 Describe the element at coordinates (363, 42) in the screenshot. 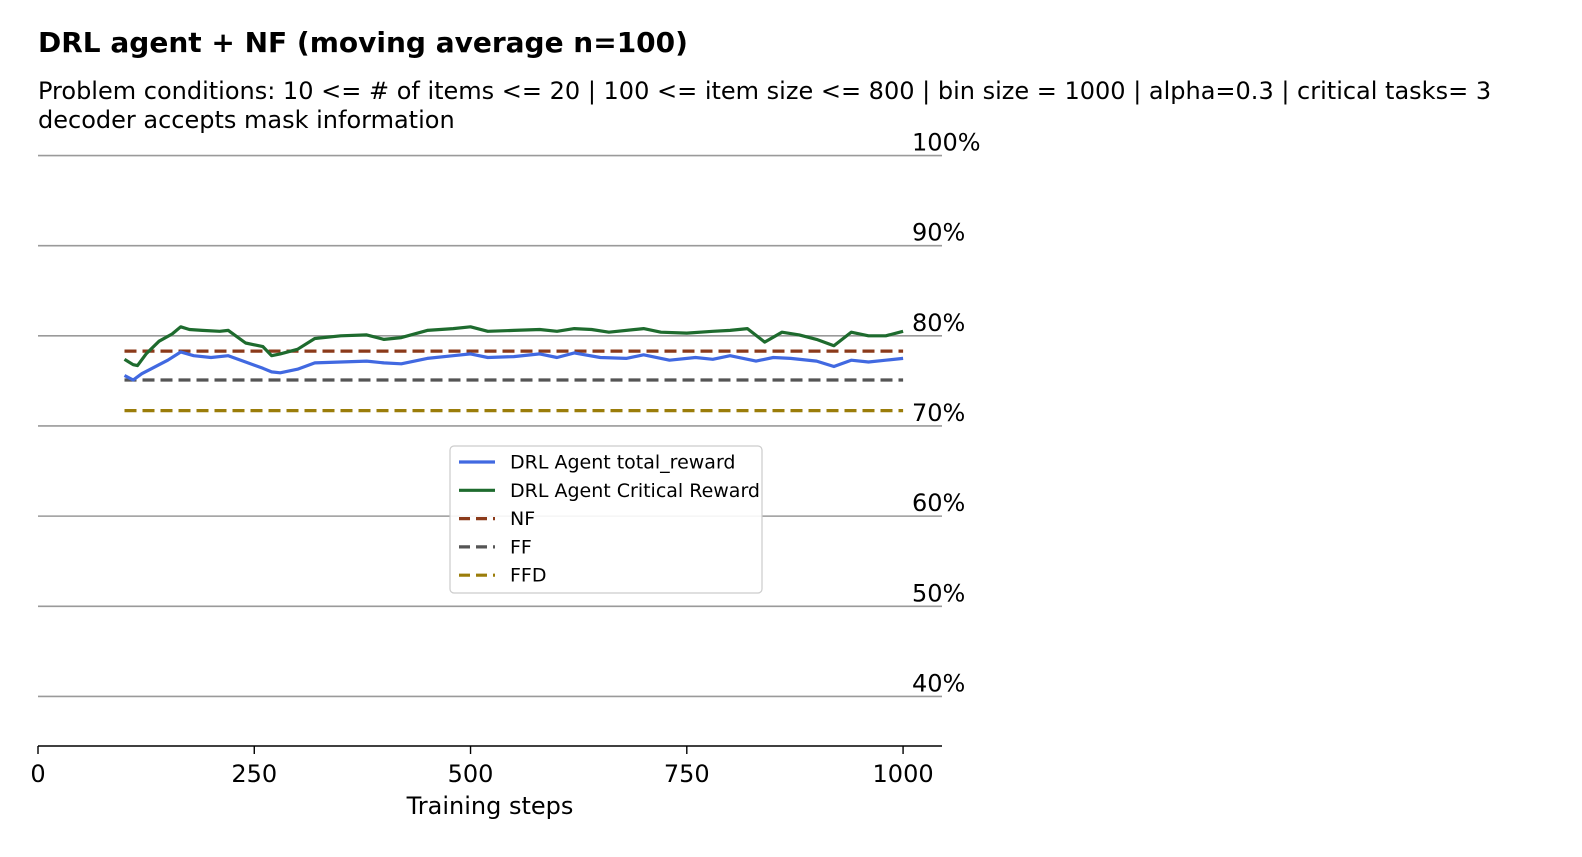

I see `chart-title: DRL agent + NF (moving average n=100)` at that location.